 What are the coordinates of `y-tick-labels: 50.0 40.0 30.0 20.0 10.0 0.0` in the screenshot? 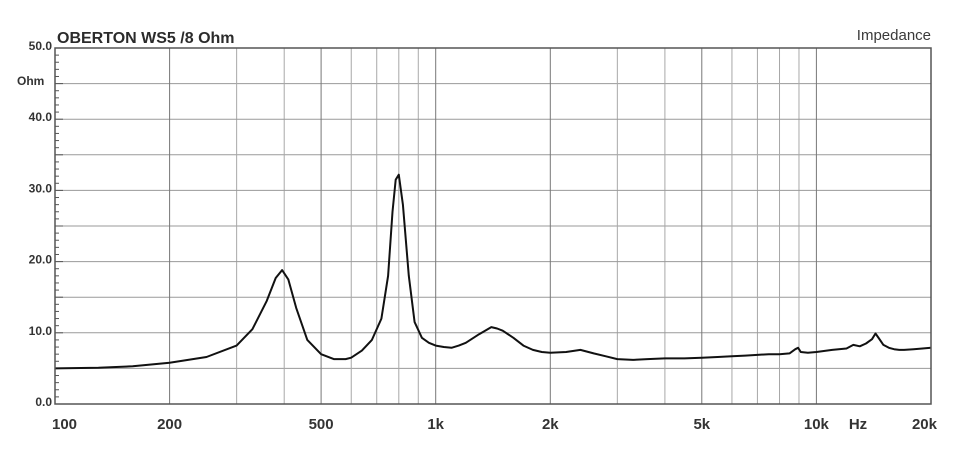 It's located at (41, 224).